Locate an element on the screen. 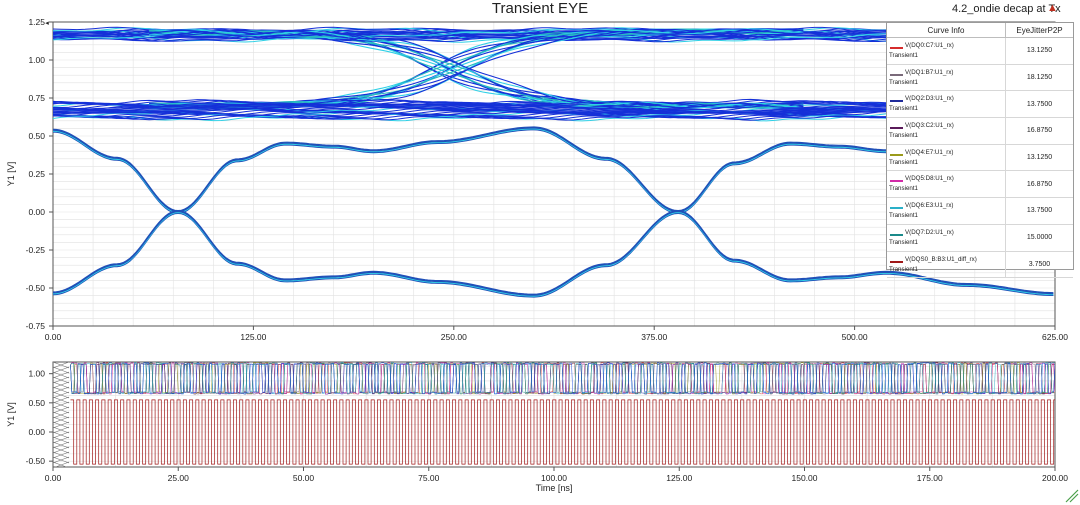 This screenshot has width=1080, height=505. legend-row: V(DQ1:B7:U1_rx) Transient1 18.1250 is located at coordinates (980, 78).